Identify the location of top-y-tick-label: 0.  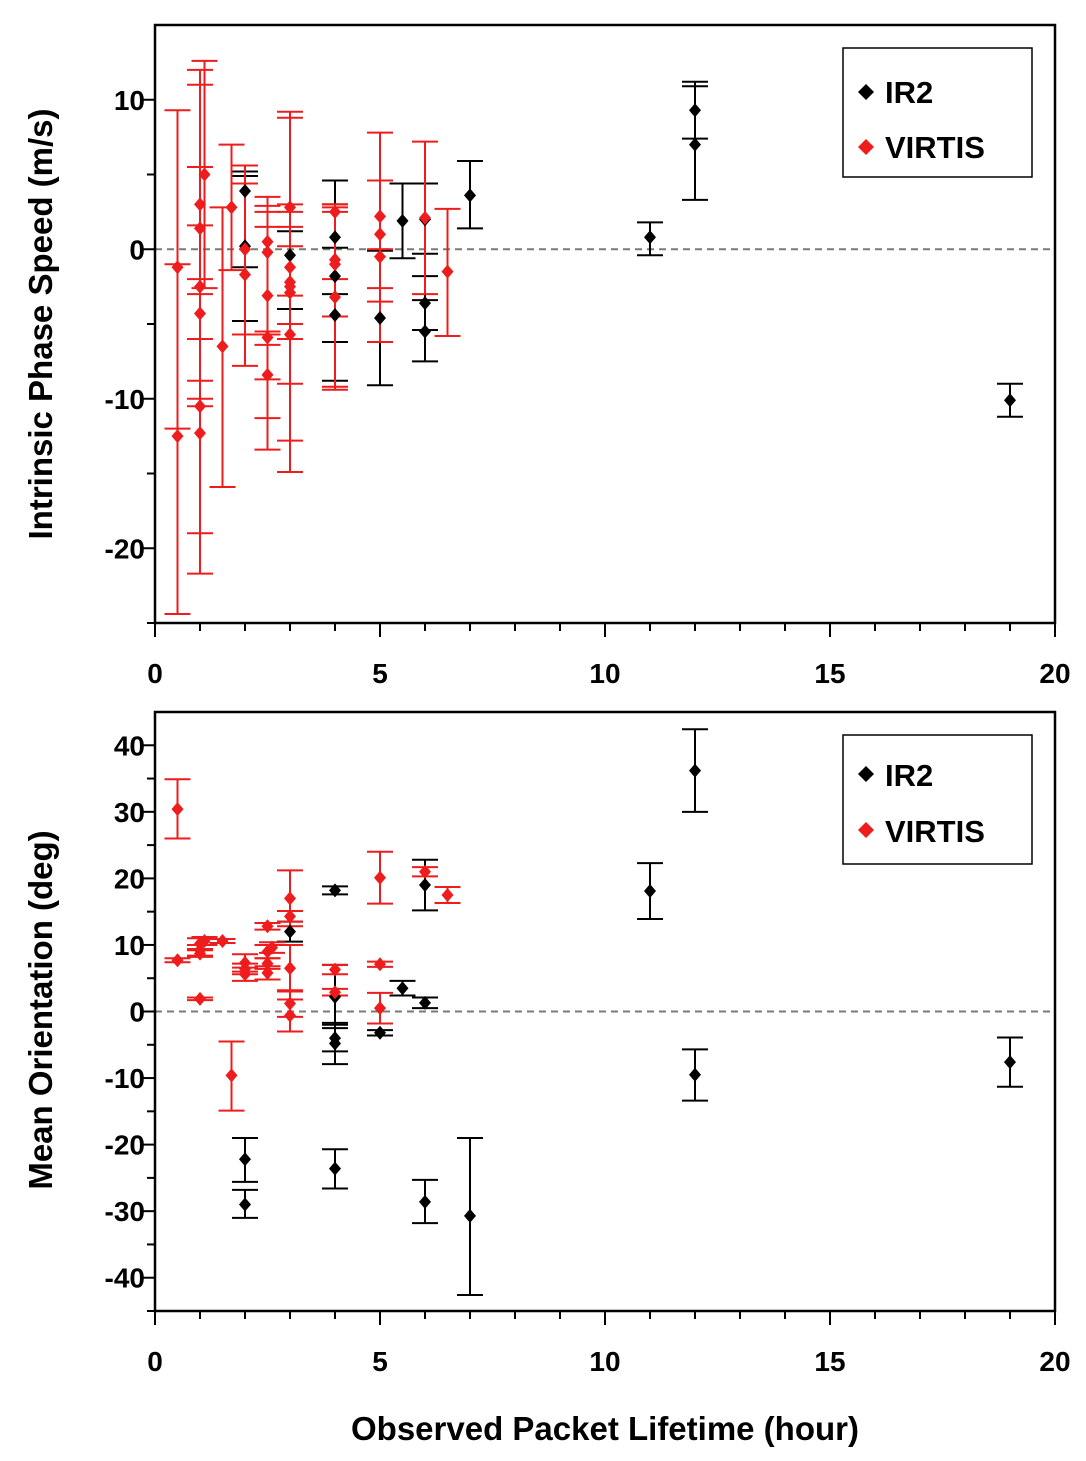
(137, 249).